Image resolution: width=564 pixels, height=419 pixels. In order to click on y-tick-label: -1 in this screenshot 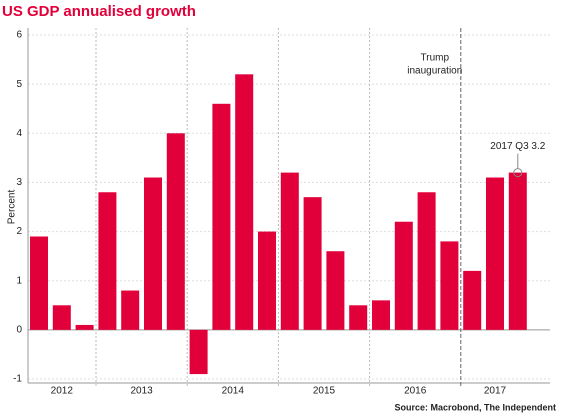, I will do `click(17, 379)`.